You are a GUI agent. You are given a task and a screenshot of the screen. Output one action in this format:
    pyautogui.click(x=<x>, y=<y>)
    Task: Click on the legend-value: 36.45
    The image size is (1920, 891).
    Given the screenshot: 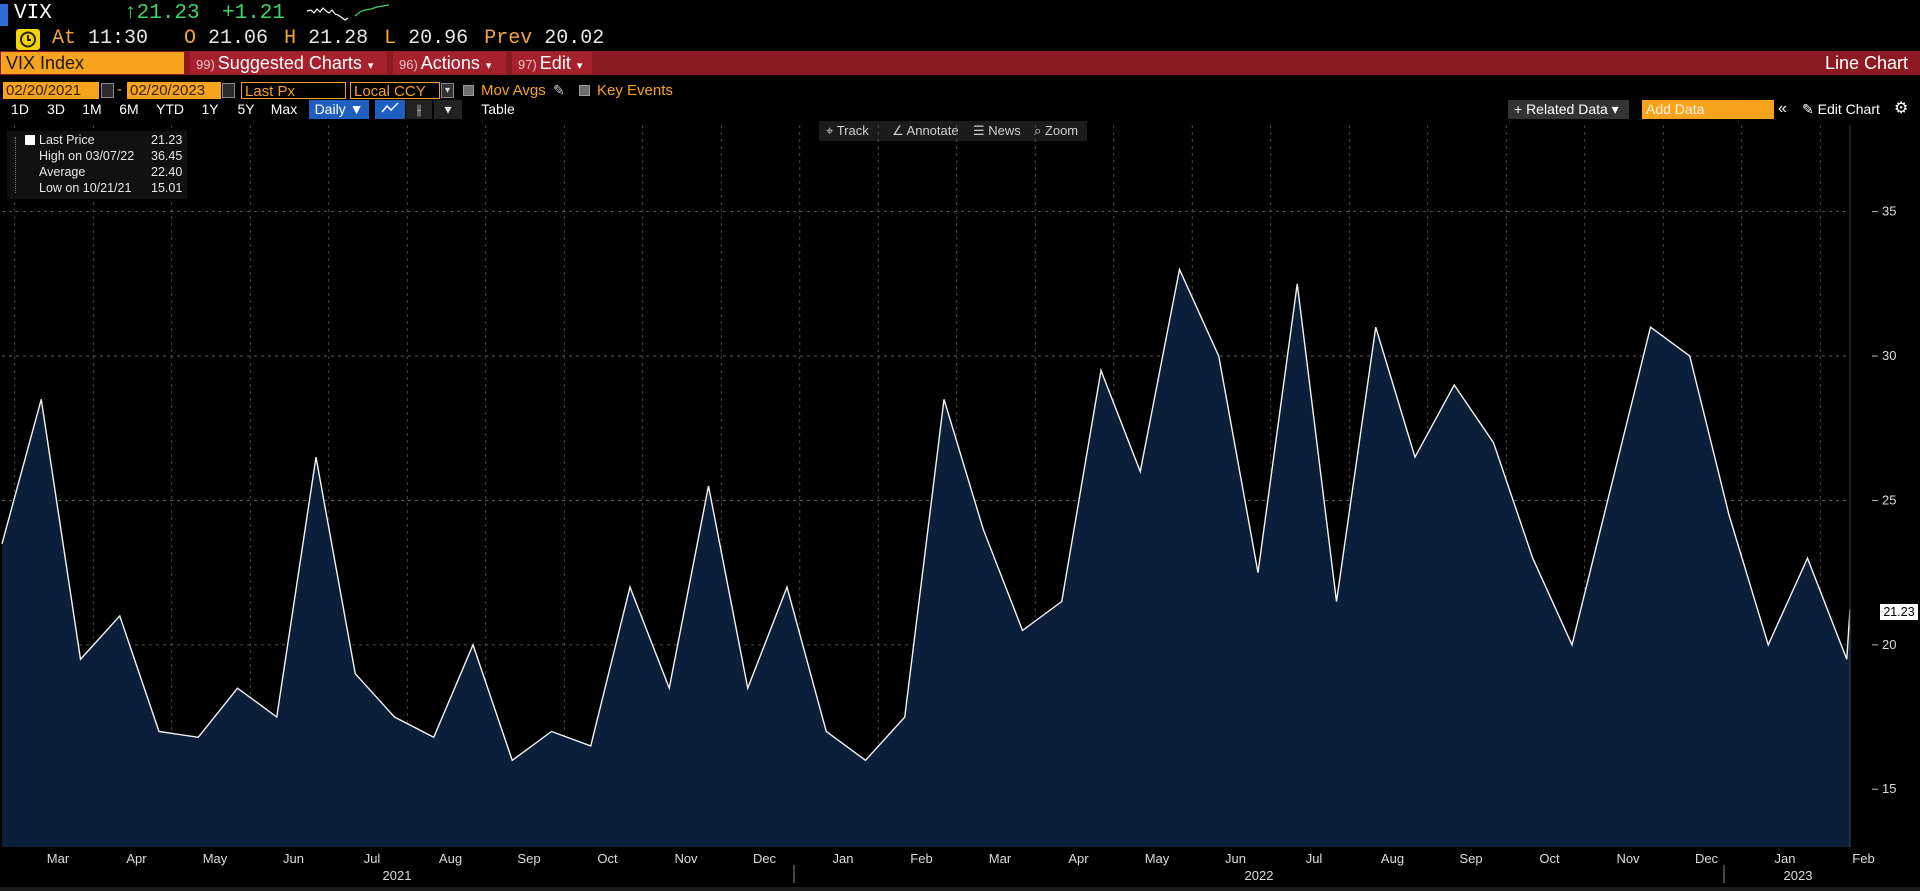 What is the action you would take?
    pyautogui.click(x=167, y=156)
    